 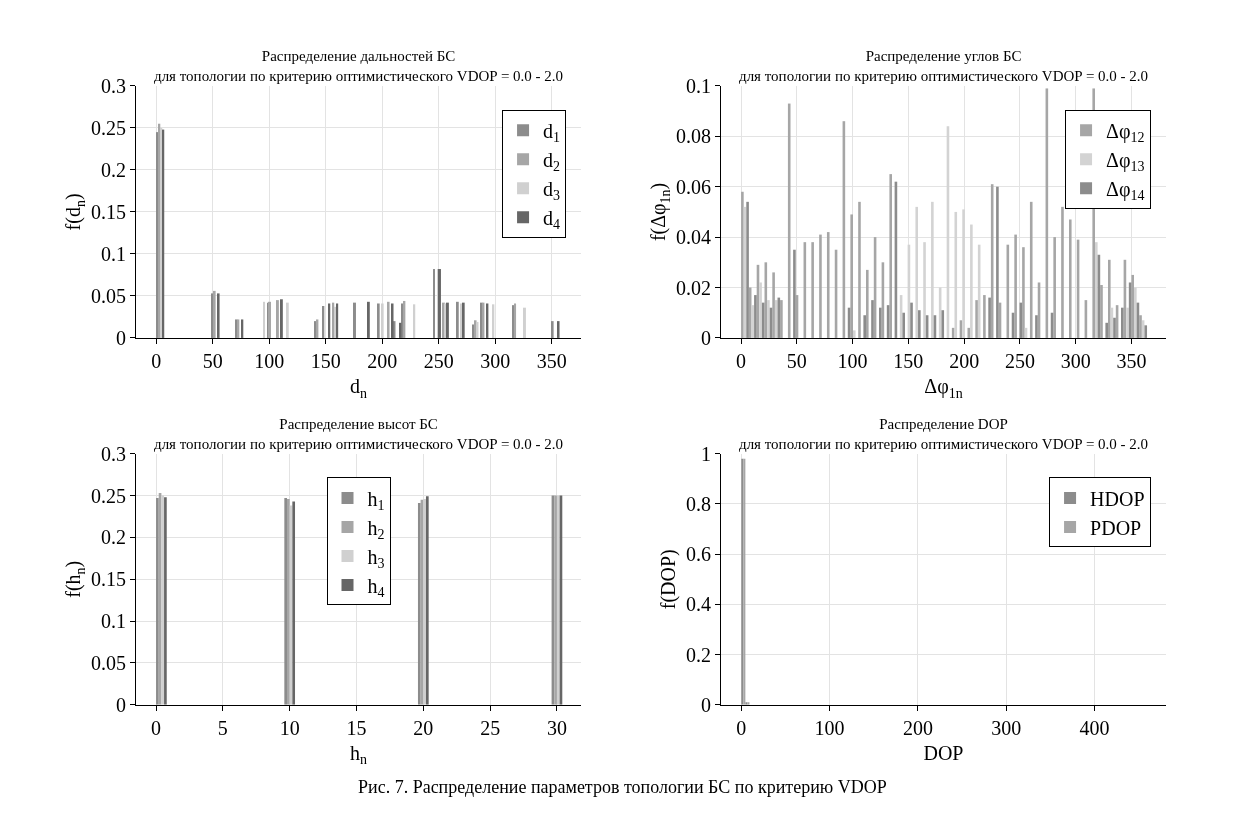 I want to click on x-tick-label: 5, so click(x=222, y=727).